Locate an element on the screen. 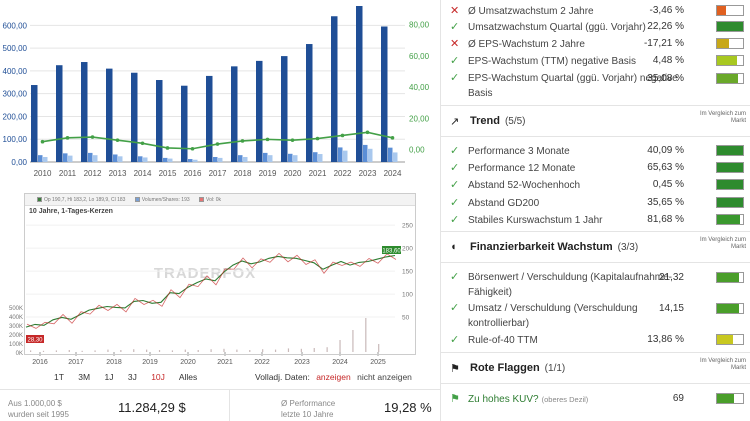  range-button-1j: 1J is located at coordinates (109, 377).